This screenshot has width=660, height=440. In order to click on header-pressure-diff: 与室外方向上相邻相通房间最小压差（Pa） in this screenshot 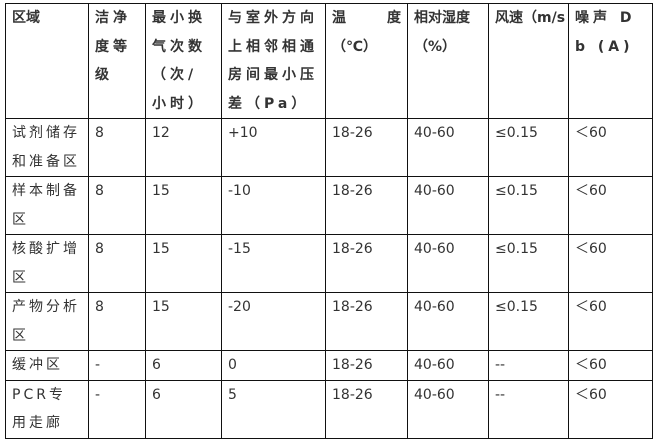, I will do `click(273, 61)`.